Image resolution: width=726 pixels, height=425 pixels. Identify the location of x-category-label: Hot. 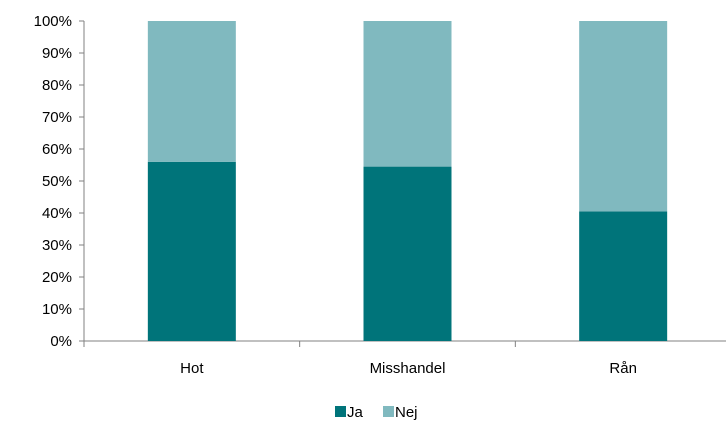
(192, 368).